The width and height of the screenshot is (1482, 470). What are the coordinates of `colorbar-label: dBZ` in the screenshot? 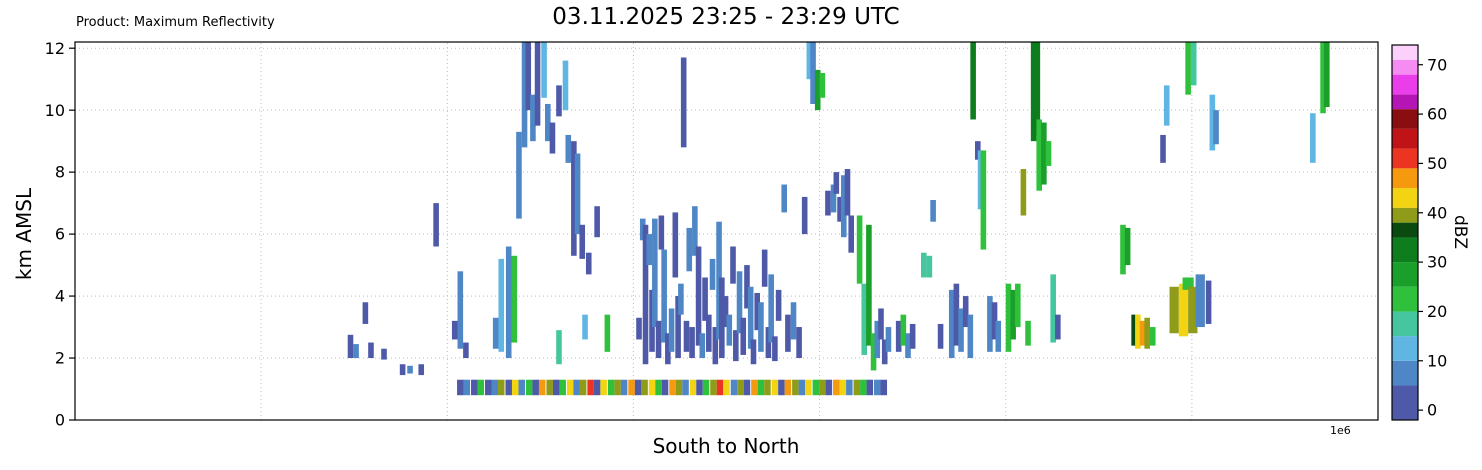 It's located at (1460, 232).